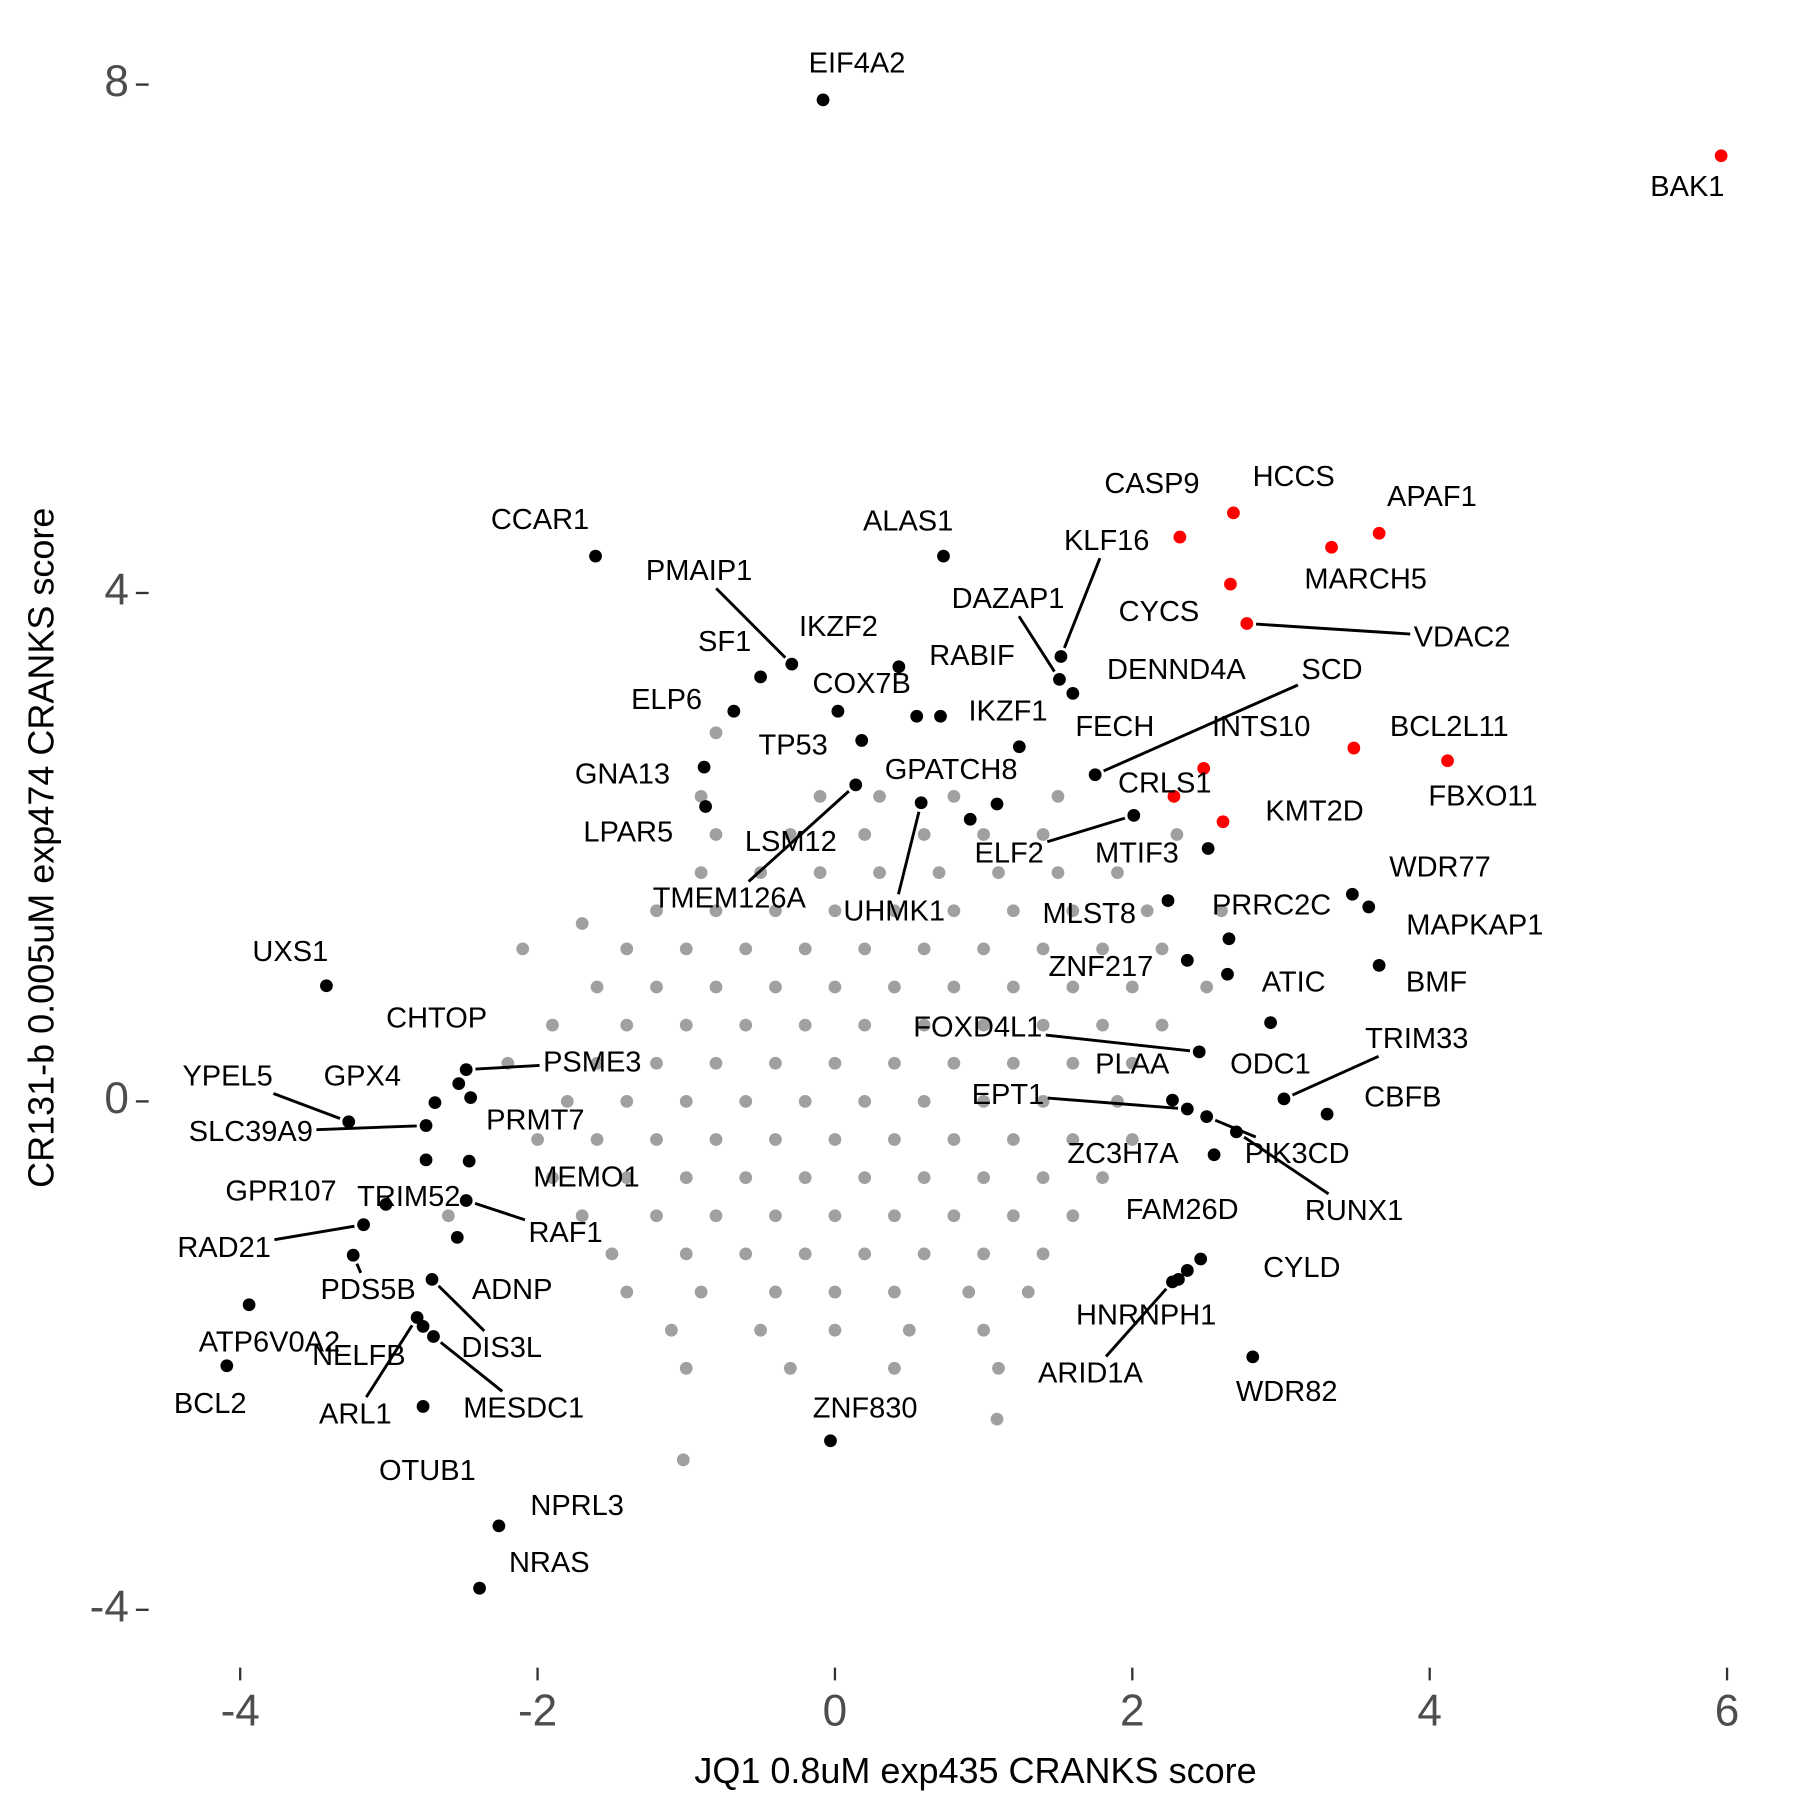 The width and height of the screenshot is (1800, 1800). I want to click on point-label: ARL1, so click(355, 1414).